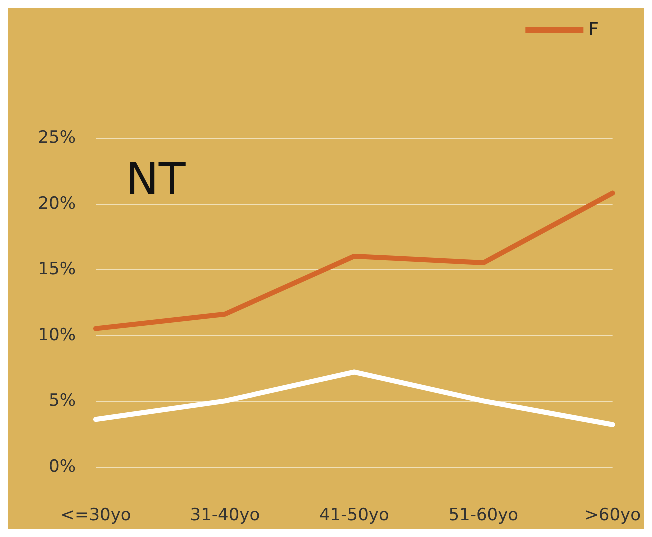 The height and width of the screenshot is (537, 652). Describe the element at coordinates (483, 516) in the screenshot. I see `x-tick-label: 51-60yo` at that location.